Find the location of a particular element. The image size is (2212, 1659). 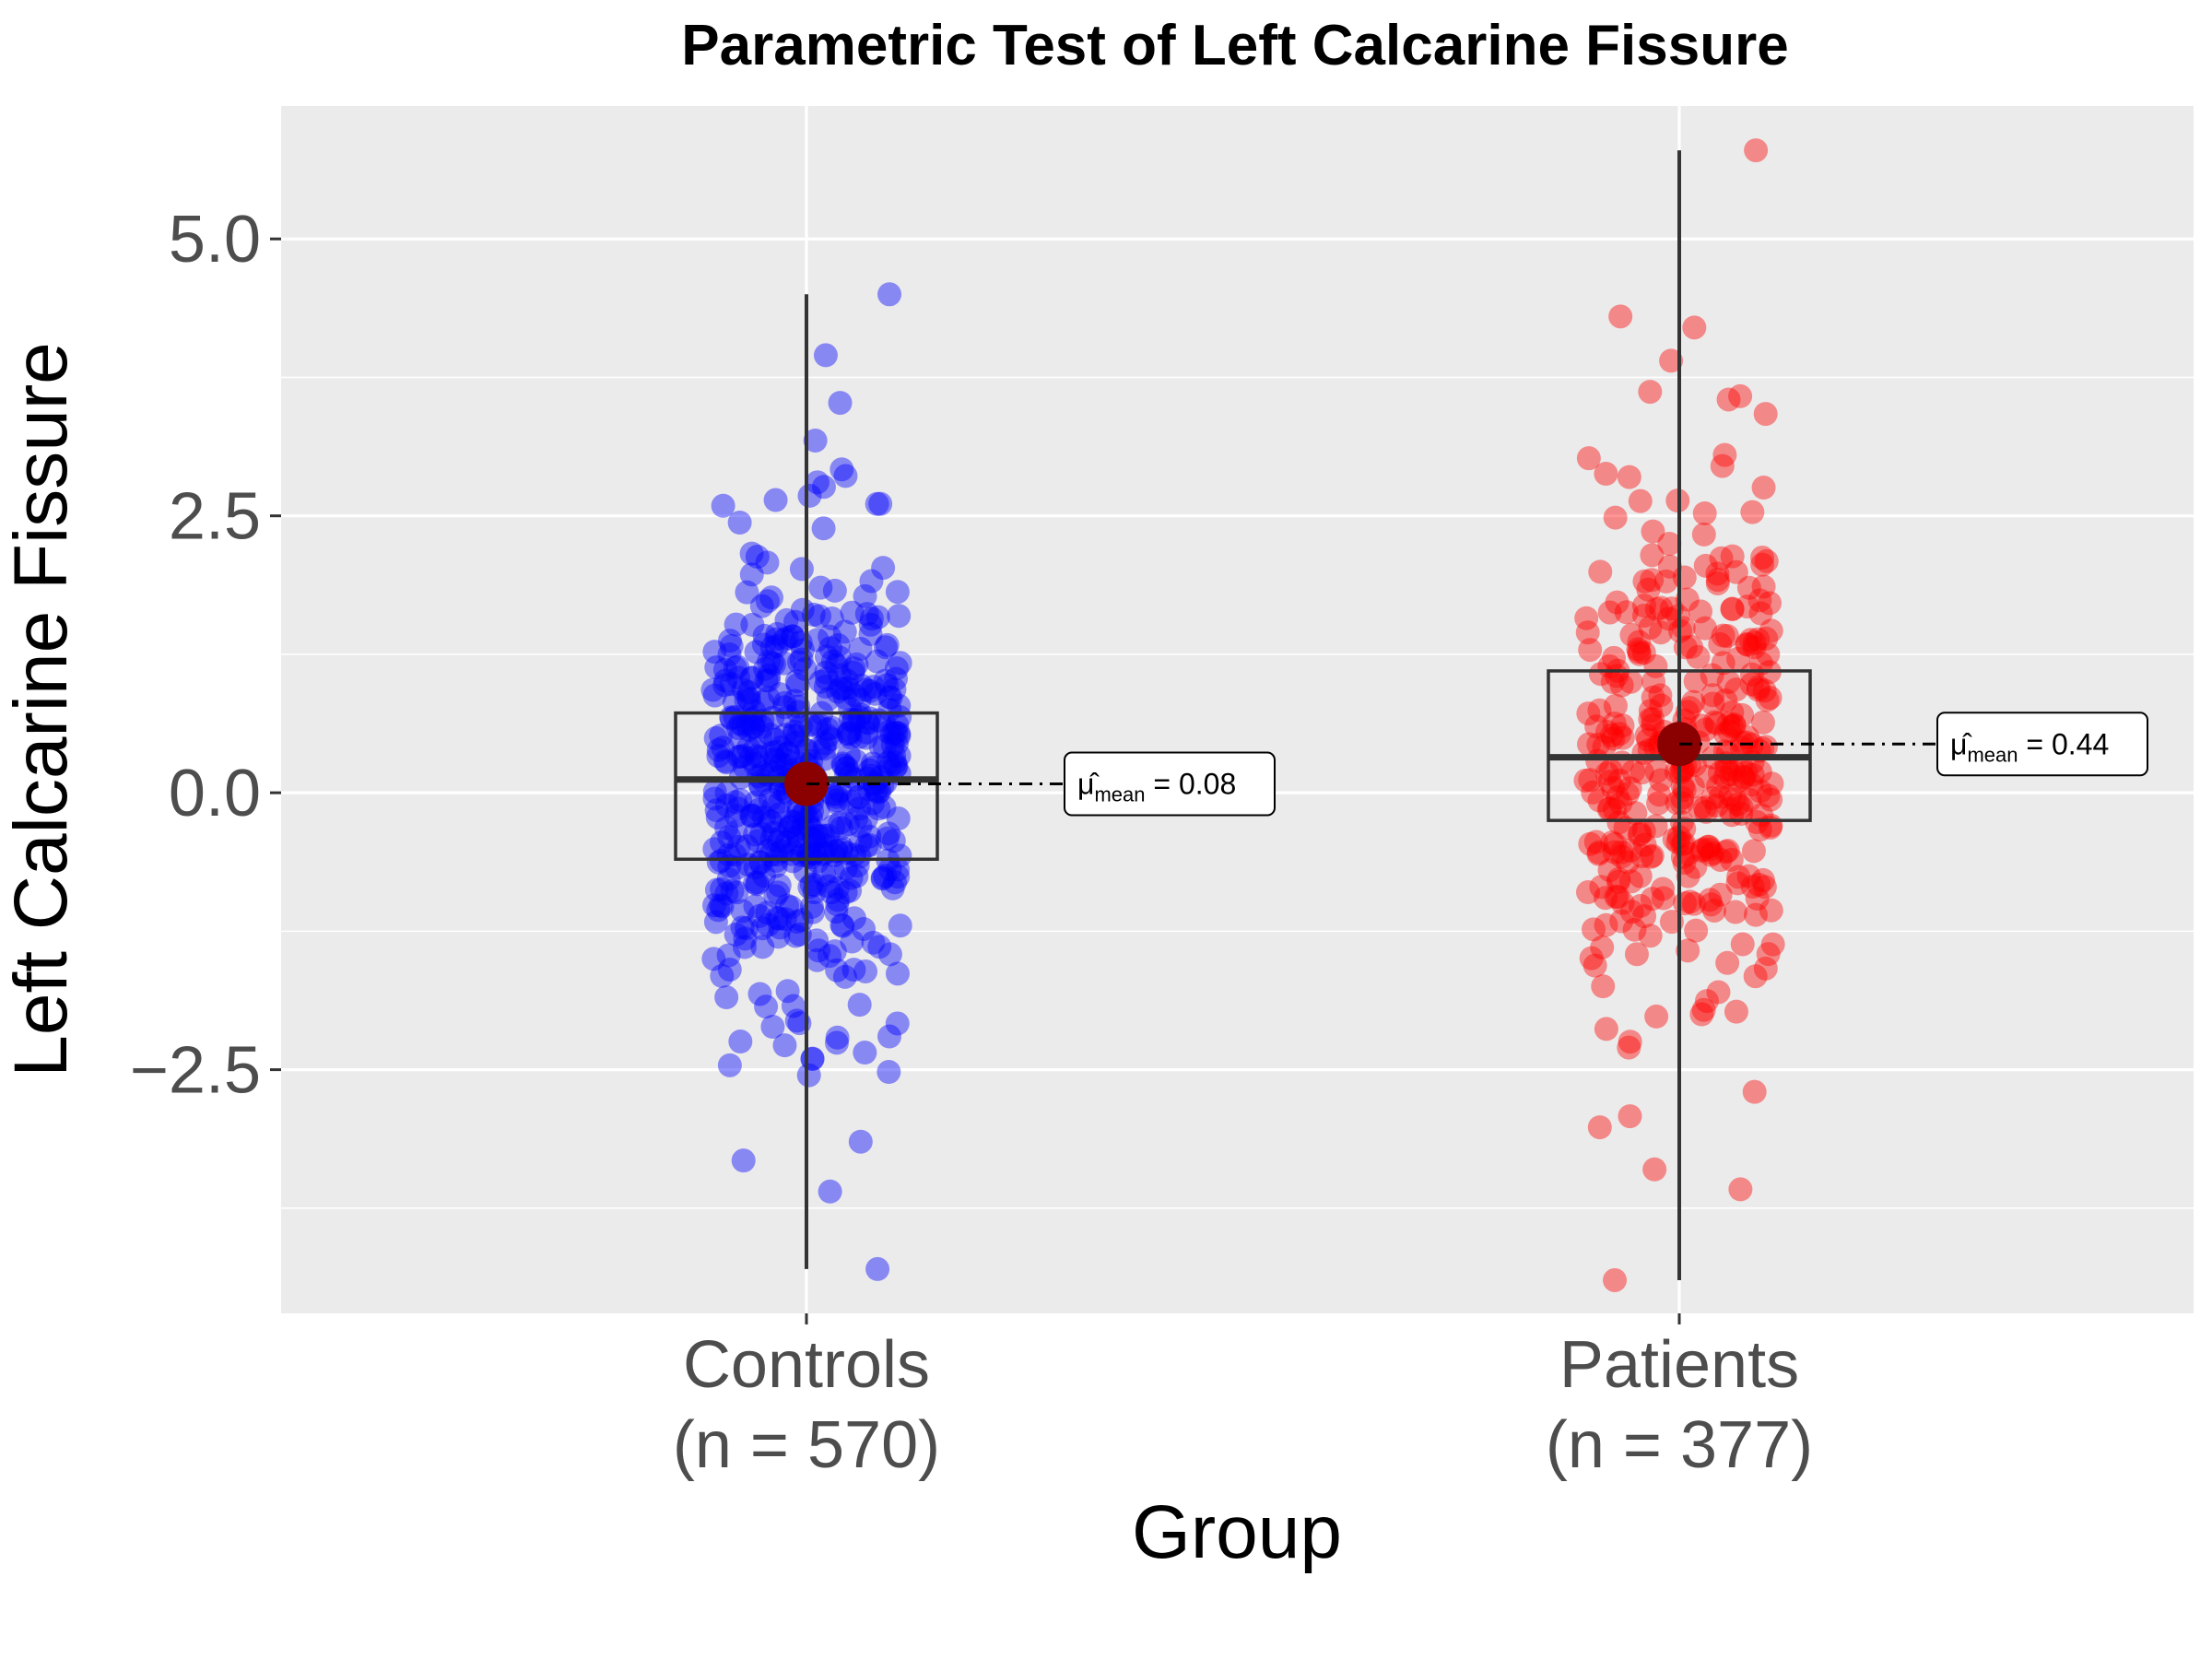

y-tick-label: −2.5 is located at coordinates (195, 1071).